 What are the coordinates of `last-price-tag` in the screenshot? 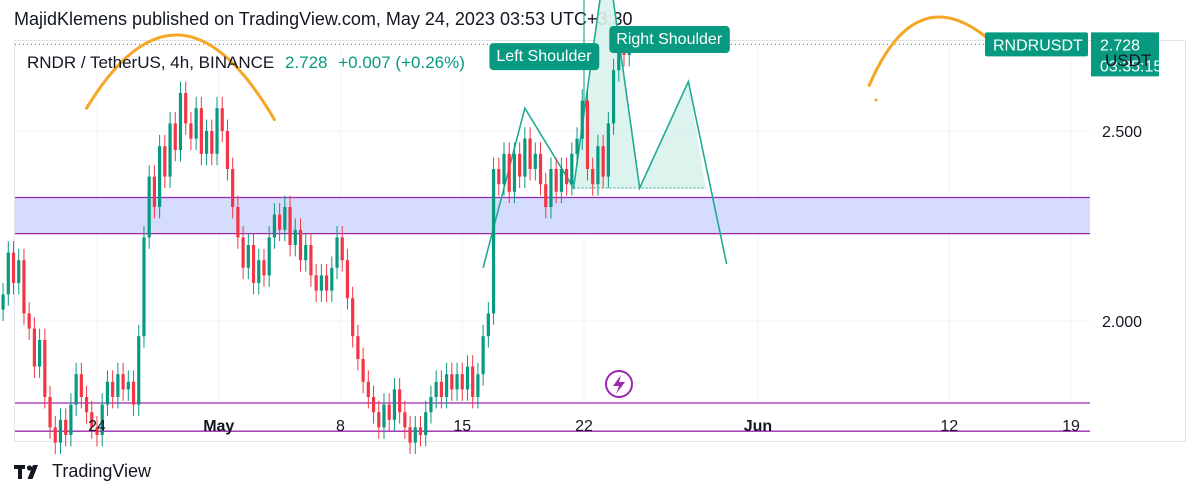 It's located at (1125, 54).